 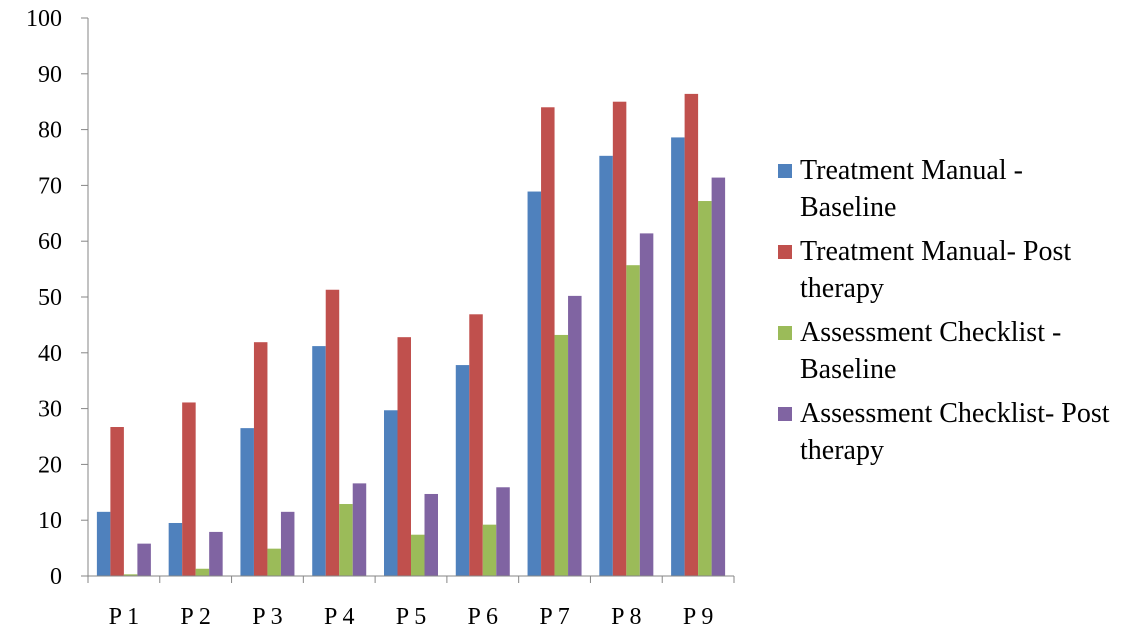 What do you see at coordinates (50, 298) in the screenshot?
I see `y-tick-label: 50` at bounding box center [50, 298].